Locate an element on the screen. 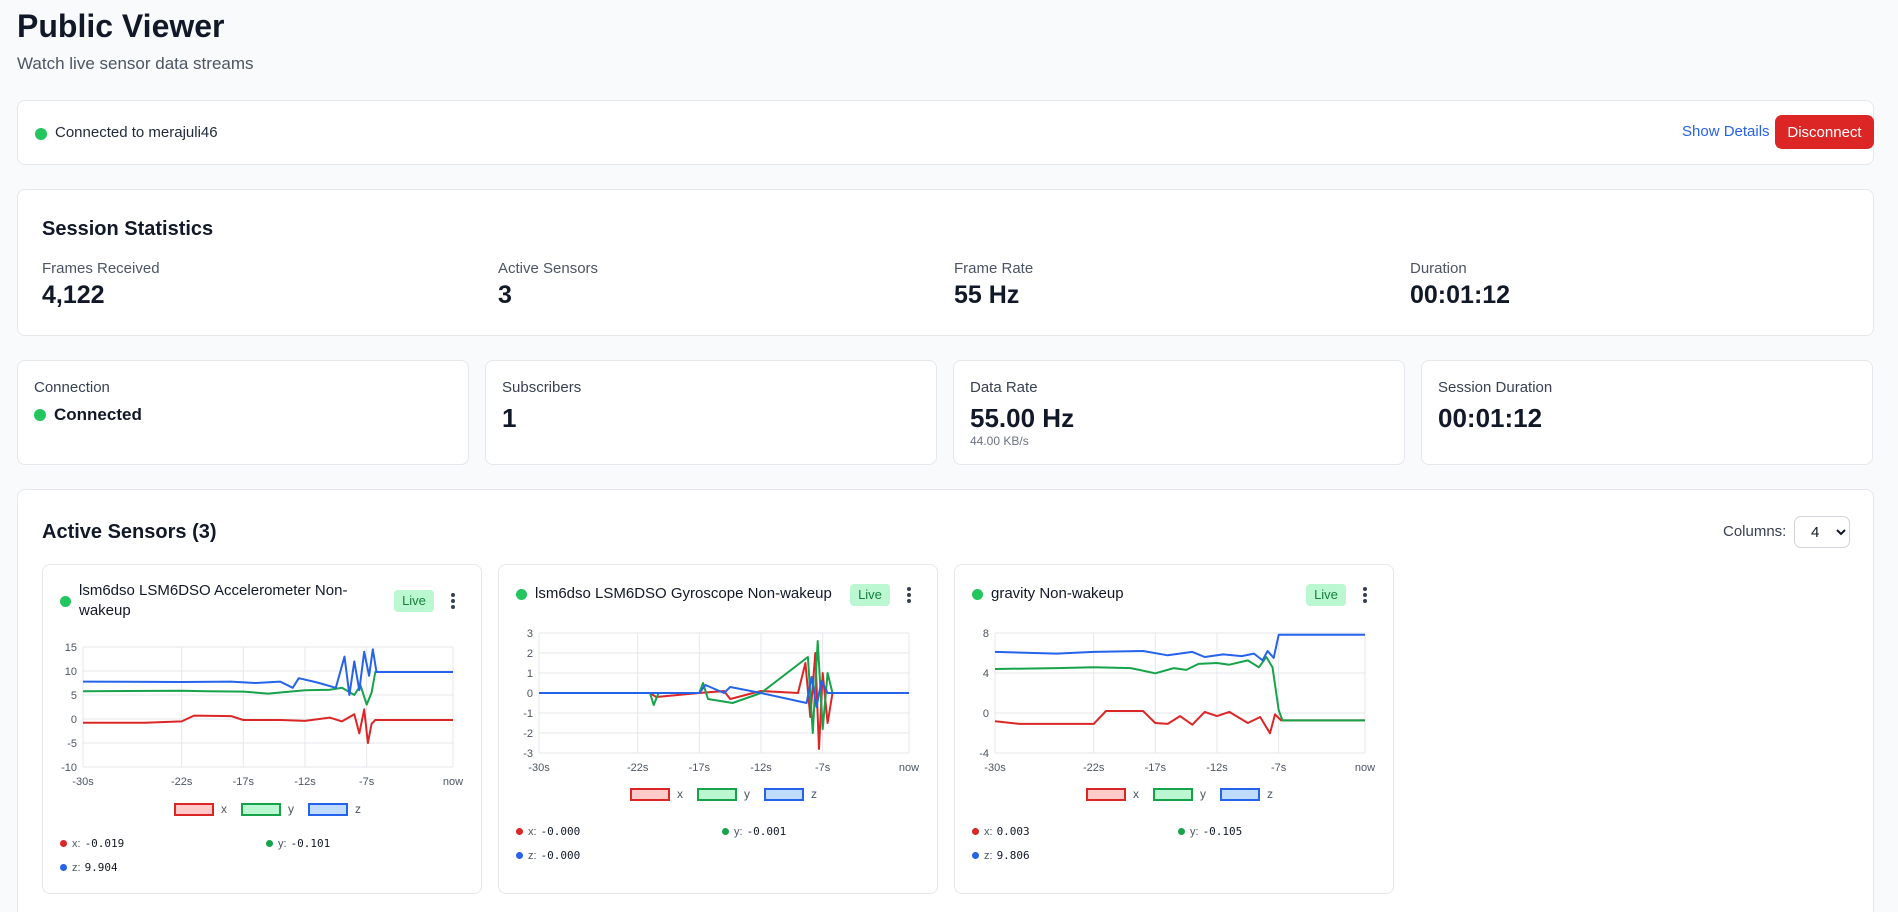 The height and width of the screenshot is (912, 1898). y-tick-label: 1 is located at coordinates (530, 674).